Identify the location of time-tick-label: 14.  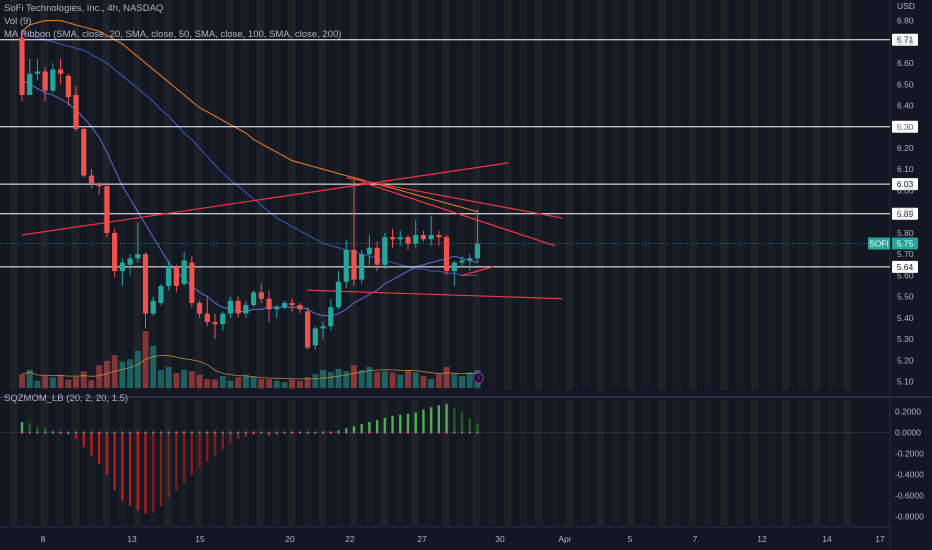
(827, 539).